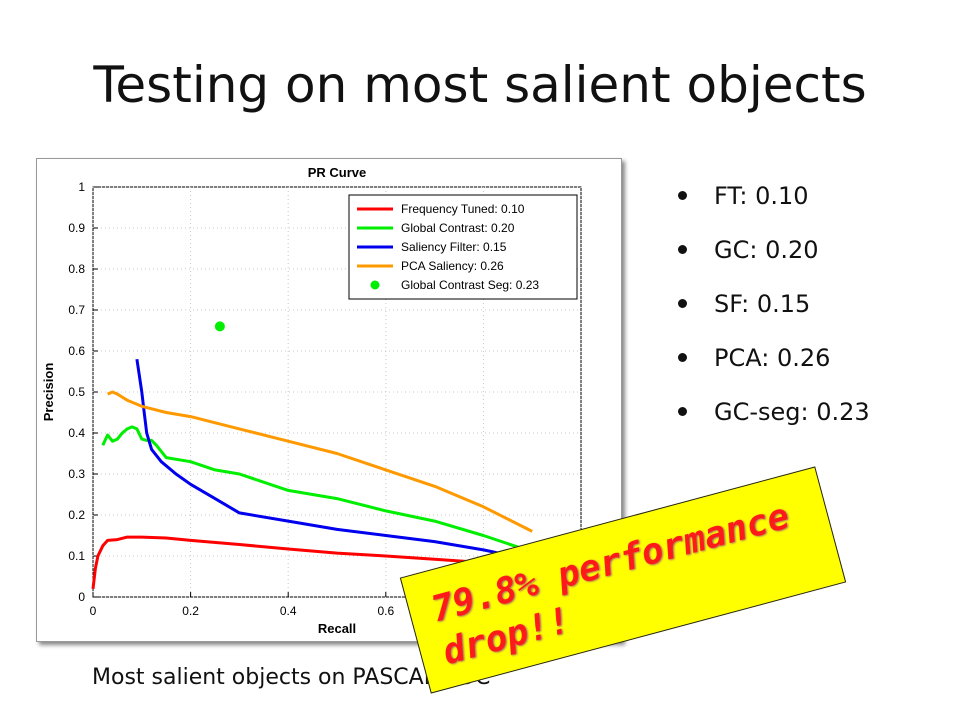 The width and height of the screenshot is (960, 720). What do you see at coordinates (81, 187) in the screenshot?
I see `y-tick-label: 1` at bounding box center [81, 187].